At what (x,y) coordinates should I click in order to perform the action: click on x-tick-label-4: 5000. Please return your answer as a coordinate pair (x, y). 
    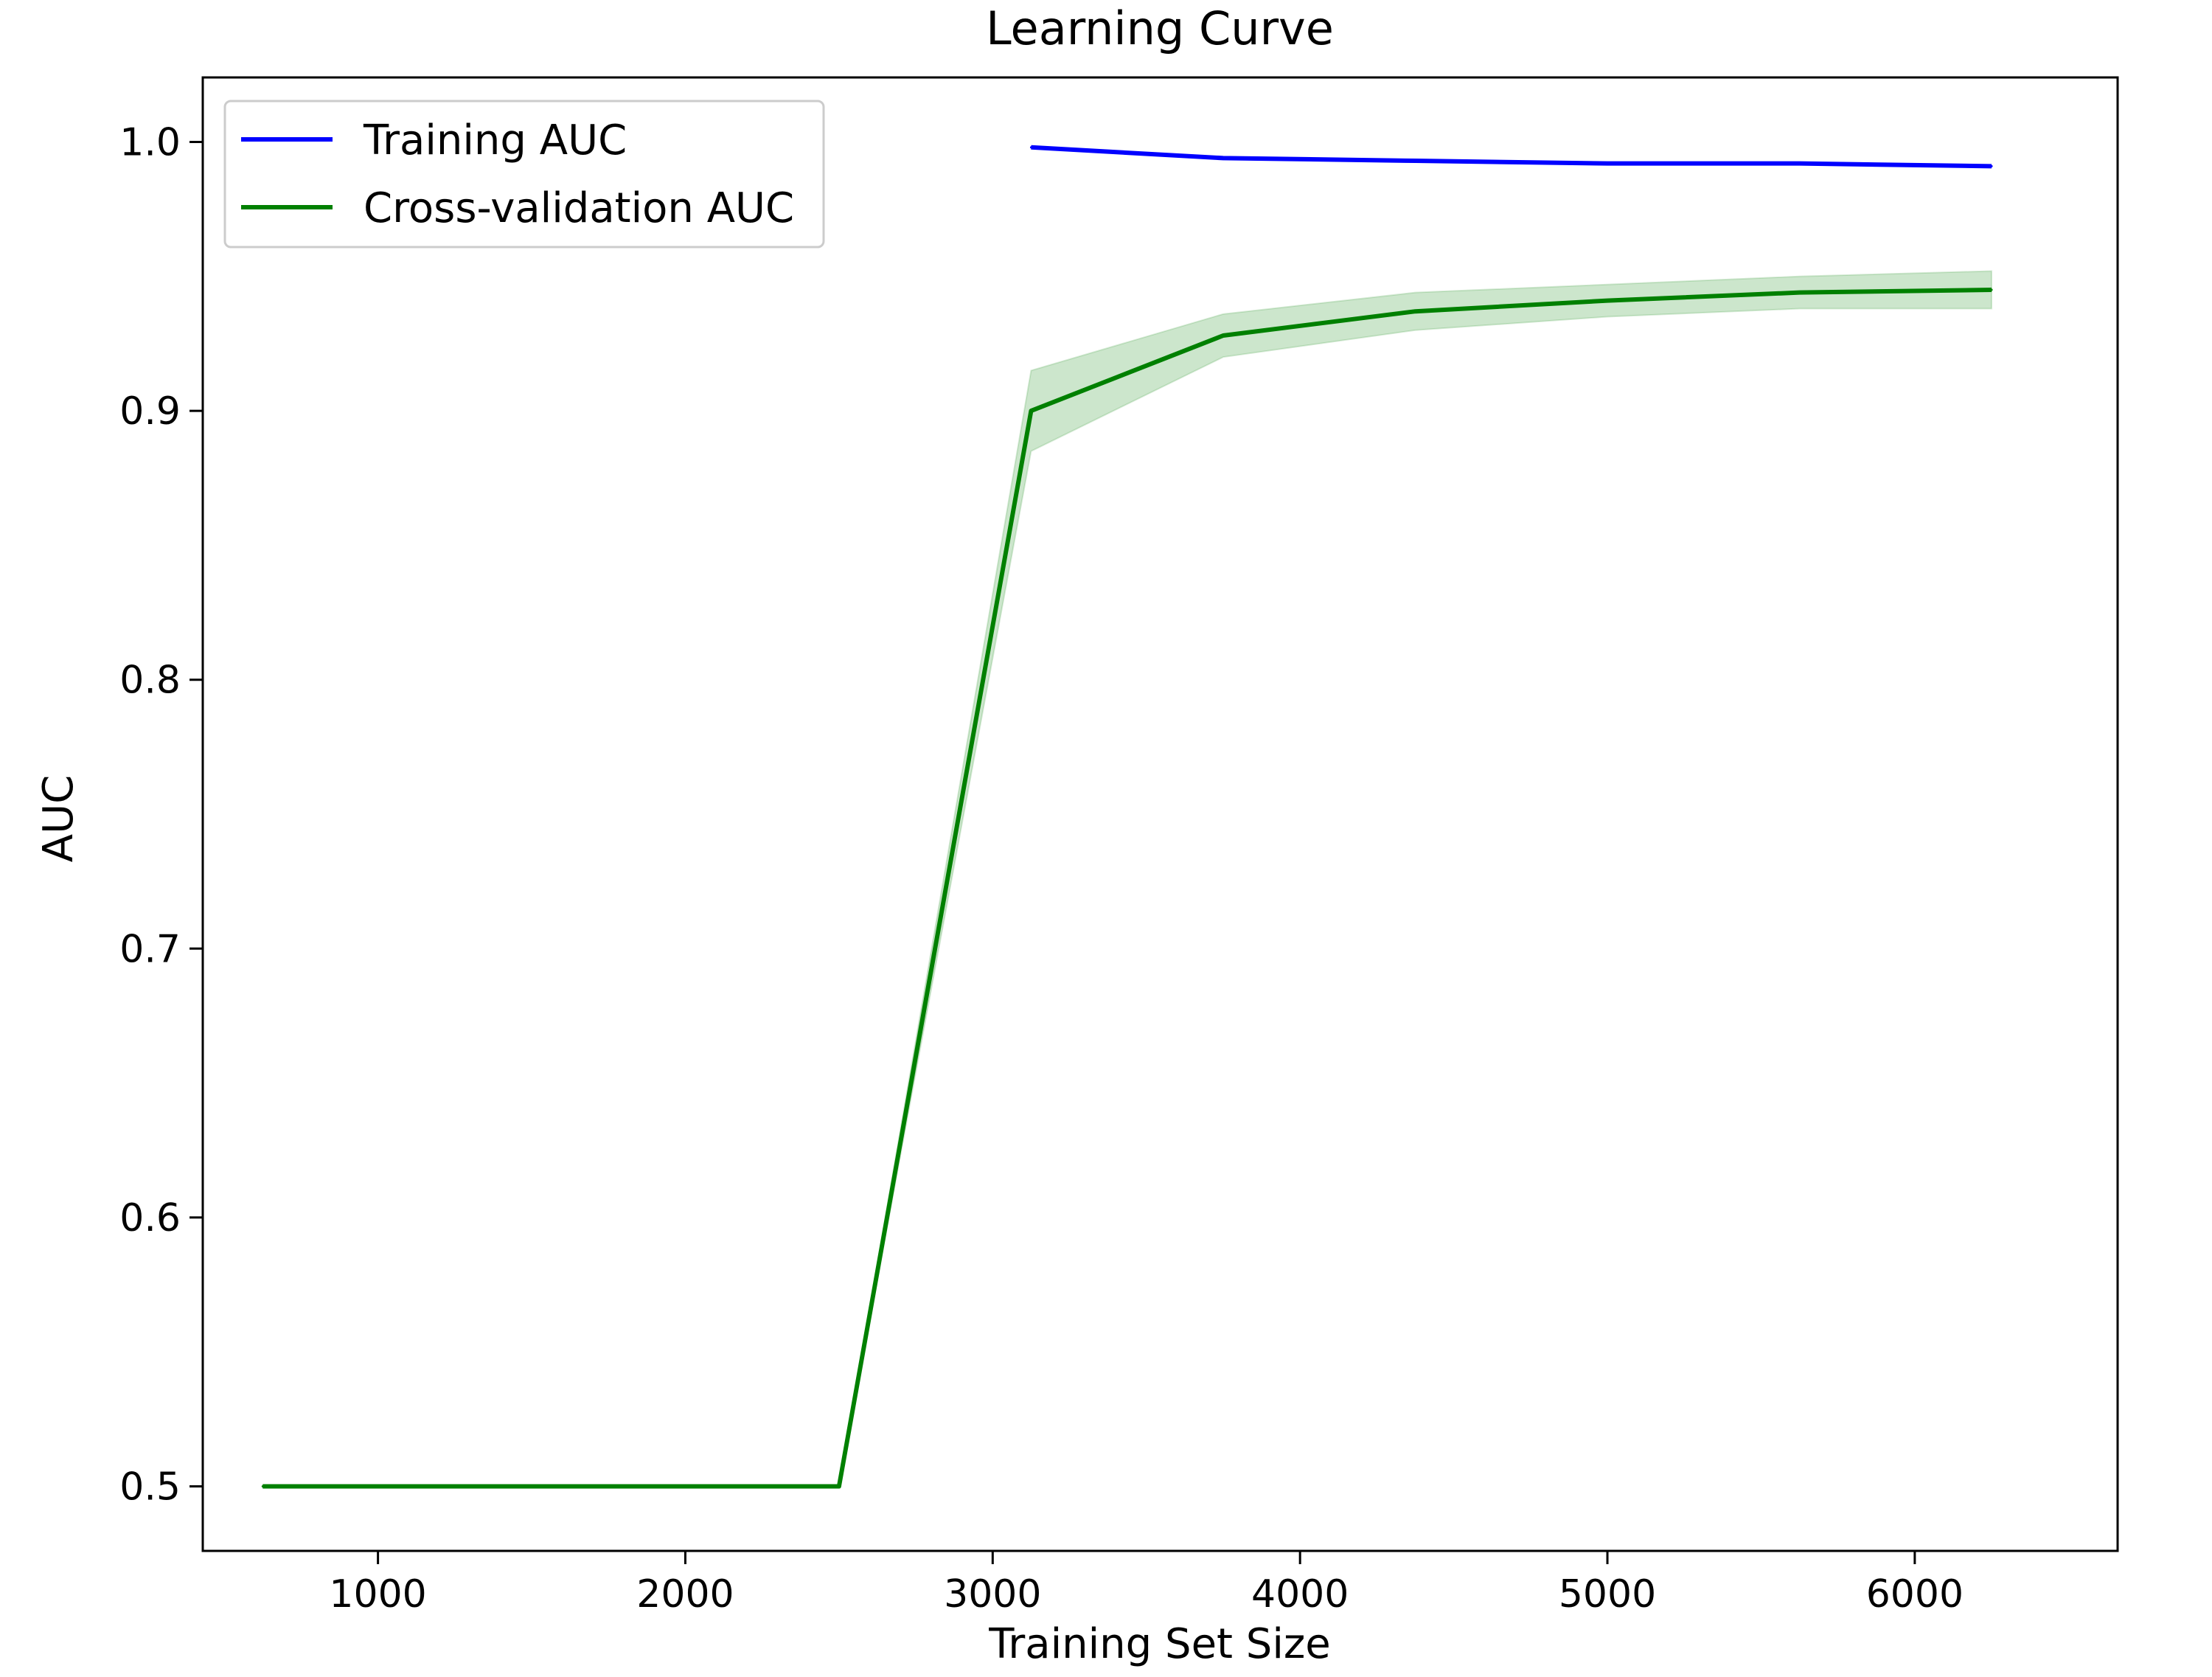
    Looking at the image, I should click on (1607, 1594).